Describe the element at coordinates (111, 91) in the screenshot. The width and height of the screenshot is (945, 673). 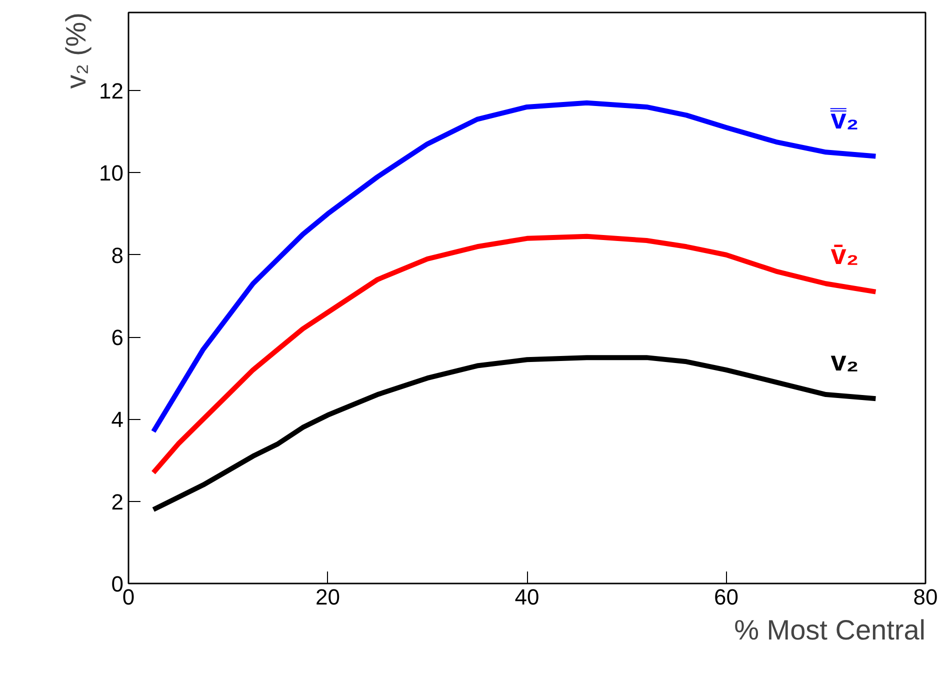
I see `y-tick-label: 12` at that location.